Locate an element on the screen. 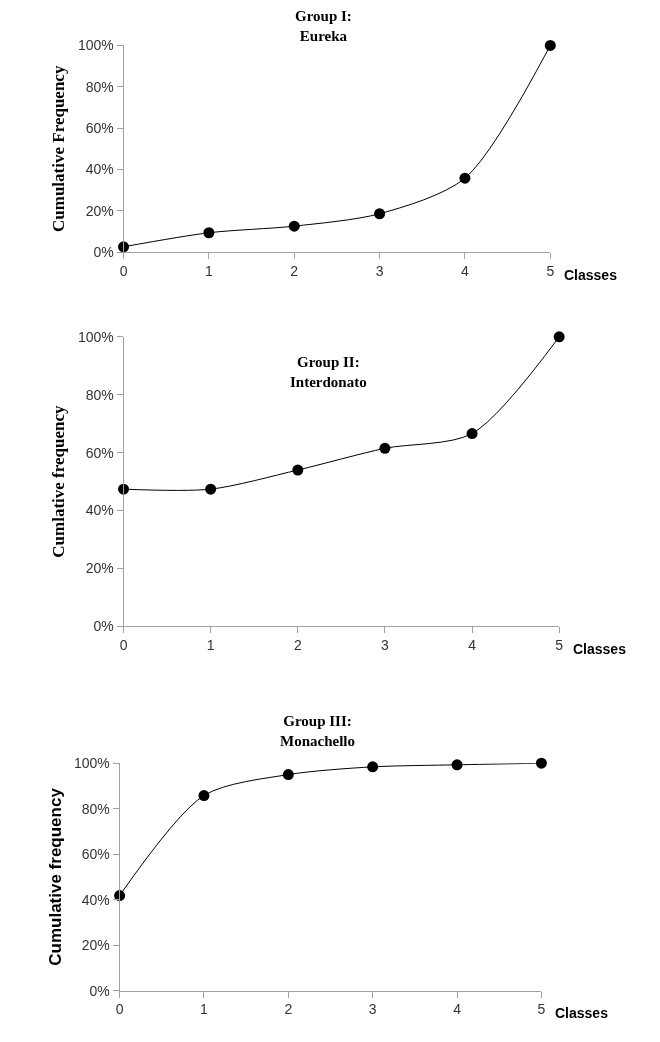 The image size is (660, 1042). text: Group II: Interdonato is located at coordinates (328, 372).